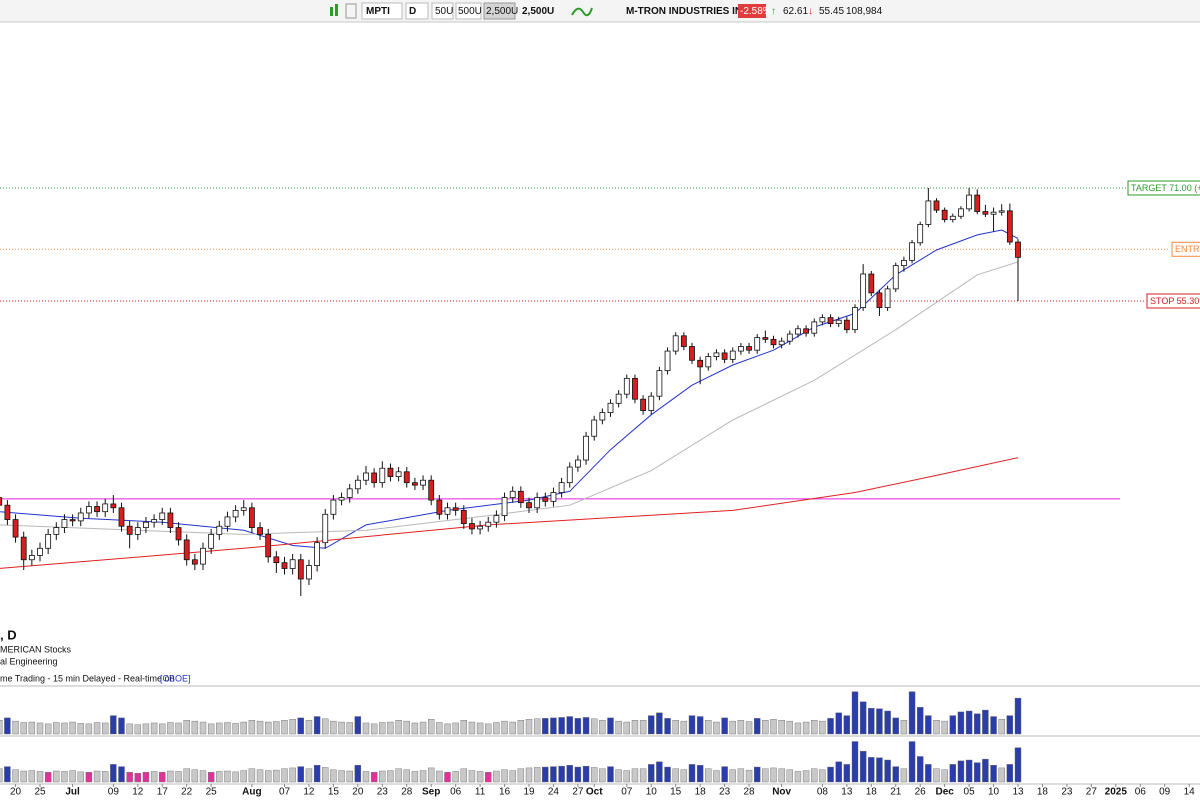 The height and width of the screenshot is (800, 1200). Describe the element at coordinates (1175, 301) in the screenshot. I see `level-label: STOP 55.30 (-` at that location.